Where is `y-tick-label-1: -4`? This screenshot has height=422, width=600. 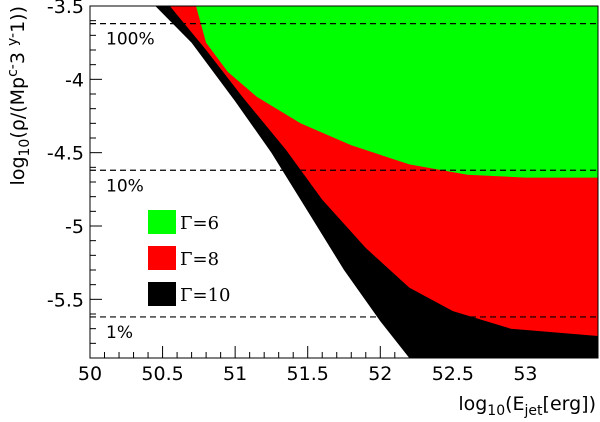
y-tick-label-1: -4 is located at coordinates (74, 80).